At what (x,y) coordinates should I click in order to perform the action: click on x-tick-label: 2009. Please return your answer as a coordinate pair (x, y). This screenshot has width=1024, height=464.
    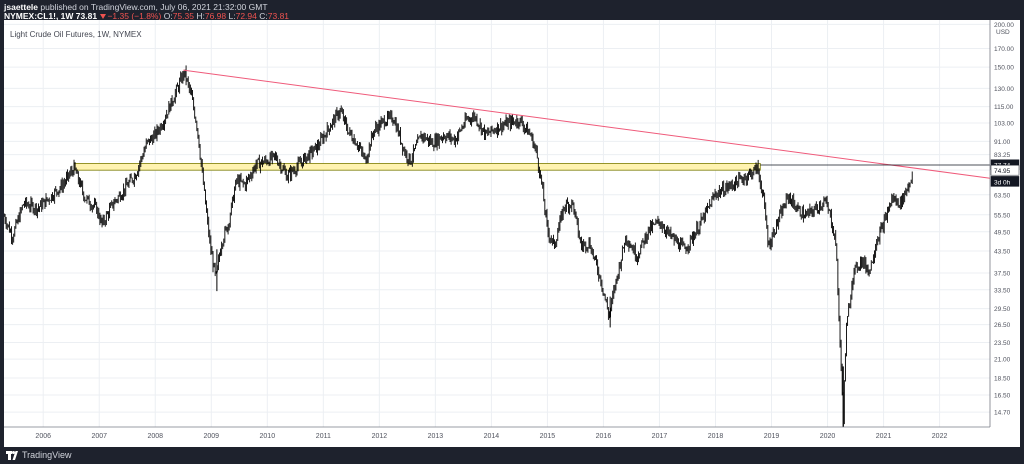
    Looking at the image, I should click on (211, 436).